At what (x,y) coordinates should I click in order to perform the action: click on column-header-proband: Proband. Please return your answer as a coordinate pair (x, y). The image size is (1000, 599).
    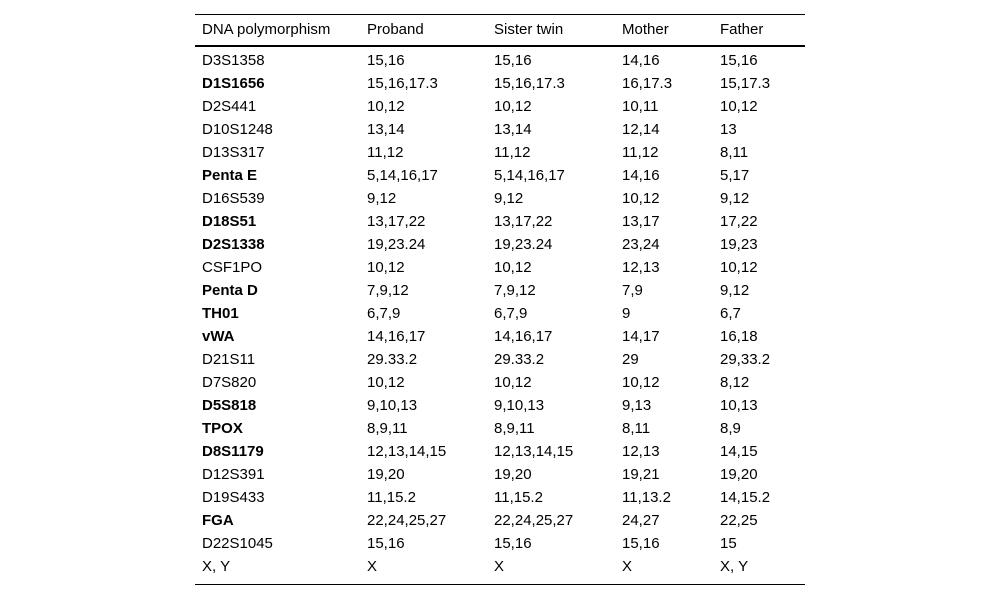
    Looking at the image, I should click on (395, 30).